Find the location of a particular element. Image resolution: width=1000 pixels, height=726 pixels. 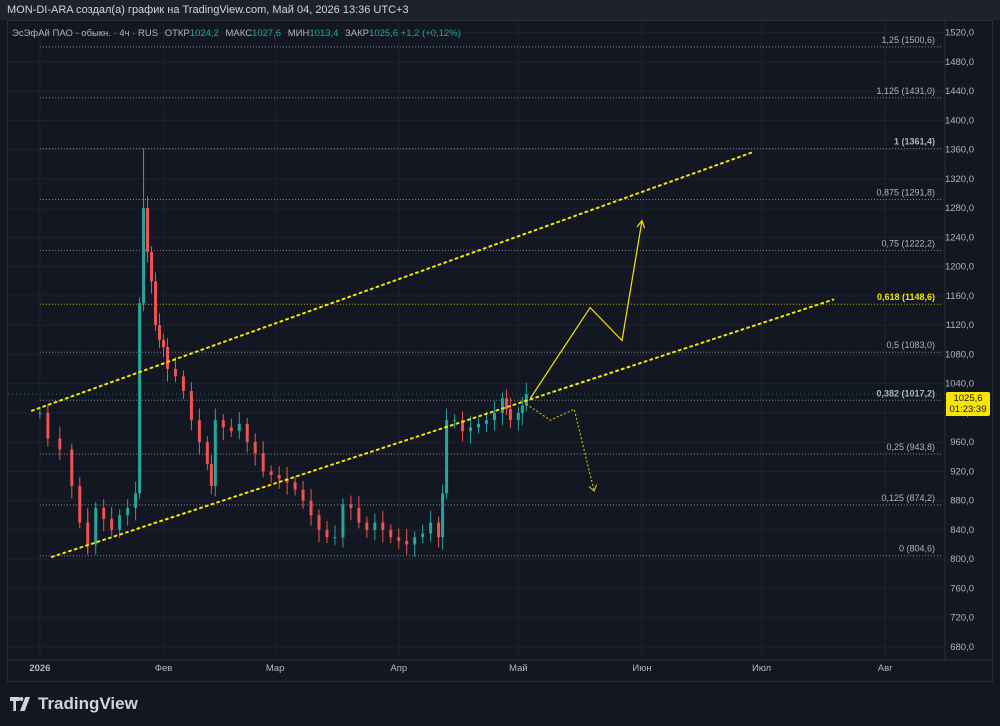

y-tick-label: 1160,0 is located at coordinates (960, 296).